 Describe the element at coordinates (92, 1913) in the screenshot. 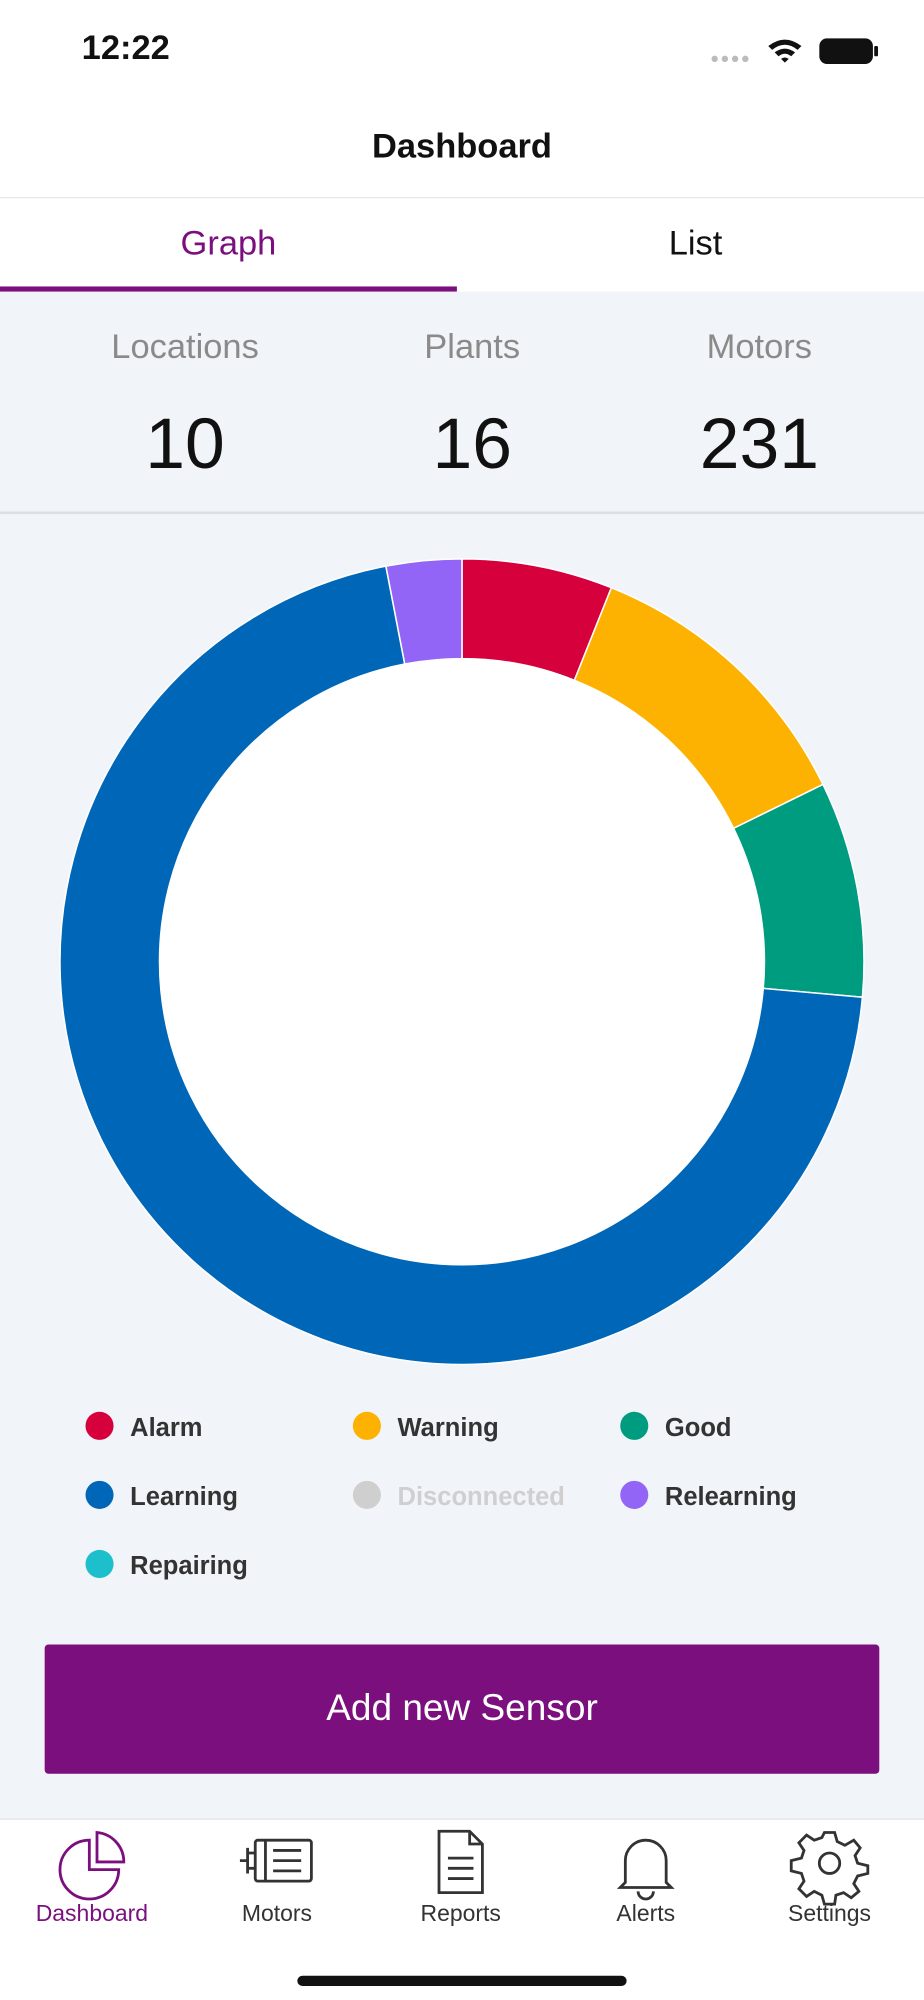

I see `nav-label: Dashboard` at that location.